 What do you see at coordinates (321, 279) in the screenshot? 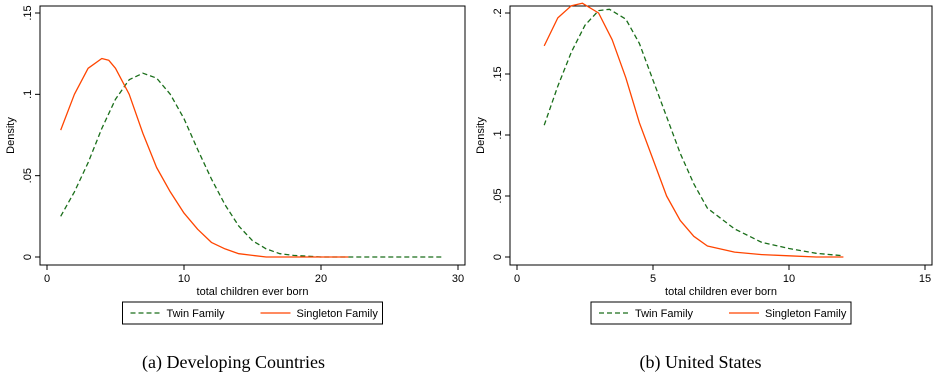
I see `x-tick-label: 20` at bounding box center [321, 279].